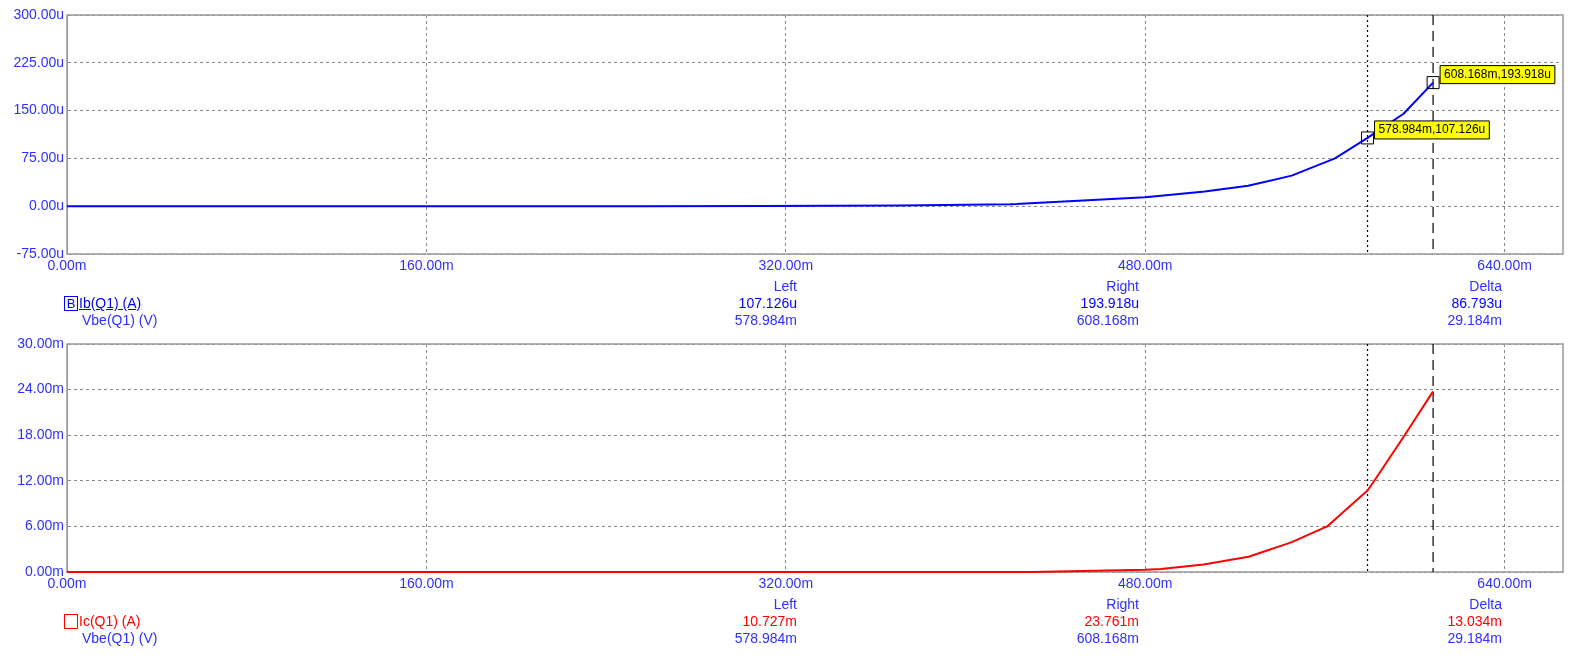  I want to click on legend-label: Ib(Q1) (A), so click(110, 303).